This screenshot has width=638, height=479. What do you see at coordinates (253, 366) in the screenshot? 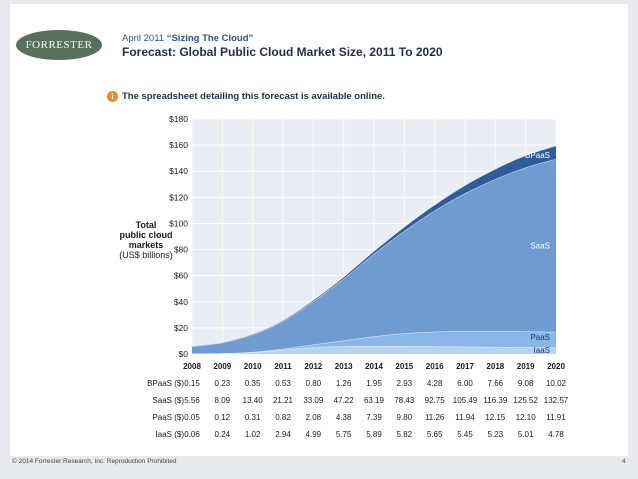
I see `x-tick-label: 2010` at bounding box center [253, 366].